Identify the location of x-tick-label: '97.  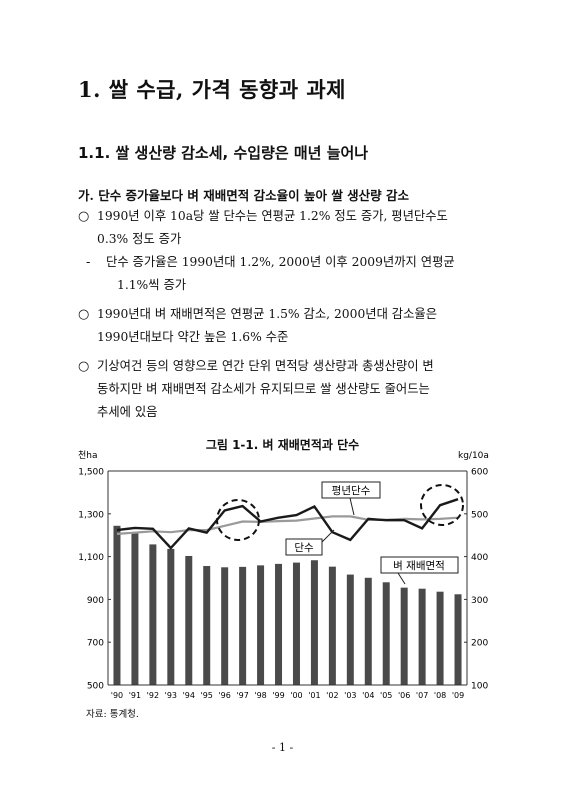
(242, 695).